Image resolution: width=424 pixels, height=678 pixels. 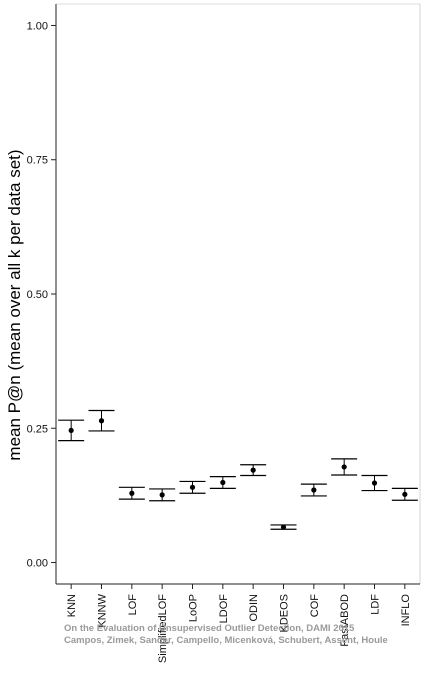 What do you see at coordinates (37, 26) in the screenshot?
I see `y-tick-label: 1.00` at bounding box center [37, 26].